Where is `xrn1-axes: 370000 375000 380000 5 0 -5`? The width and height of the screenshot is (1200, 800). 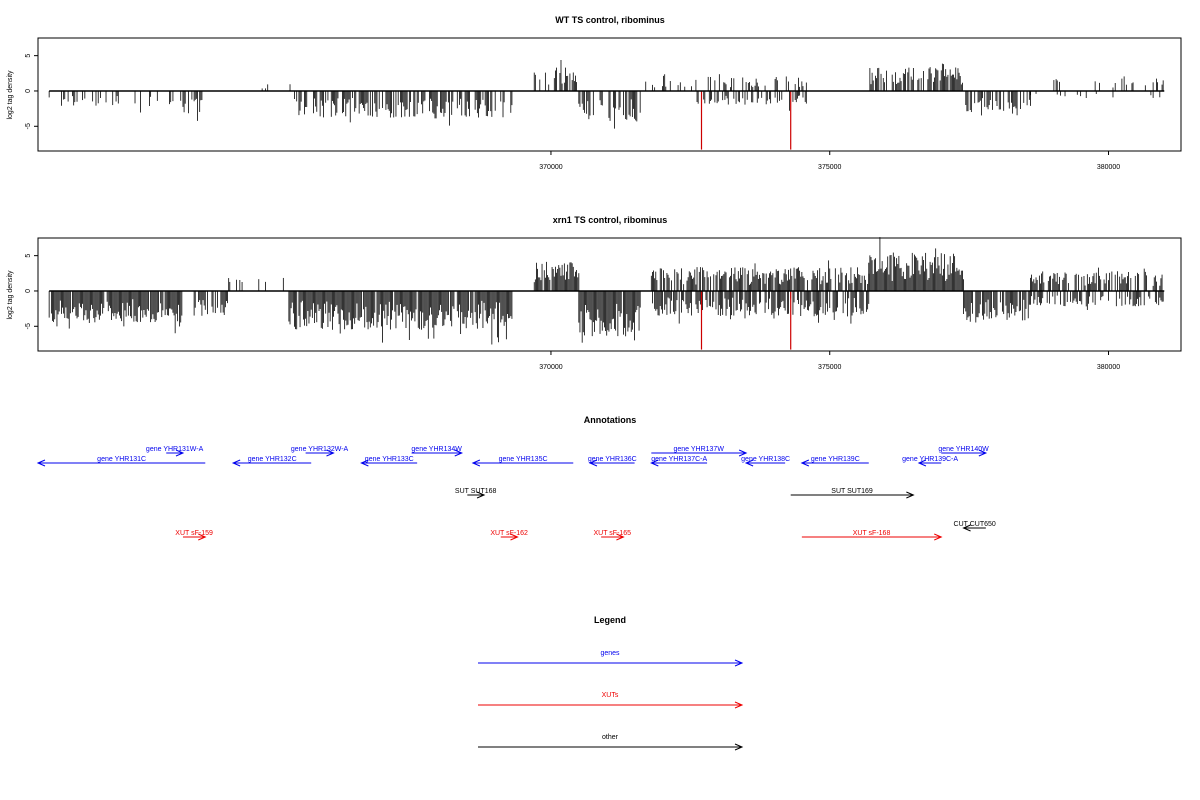
xrn1-axes: 370000 375000 380000 5 0 -5 is located at coordinates (572, 312).